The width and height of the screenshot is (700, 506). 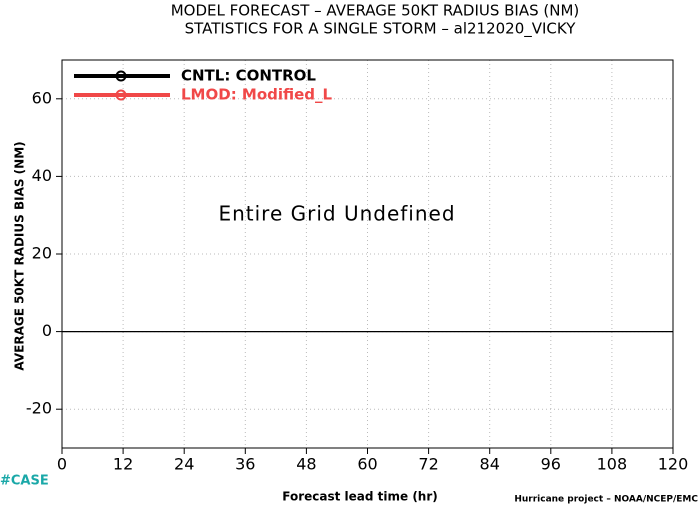 What do you see at coordinates (24, 481) in the screenshot?
I see `annotation: #CASE` at bounding box center [24, 481].